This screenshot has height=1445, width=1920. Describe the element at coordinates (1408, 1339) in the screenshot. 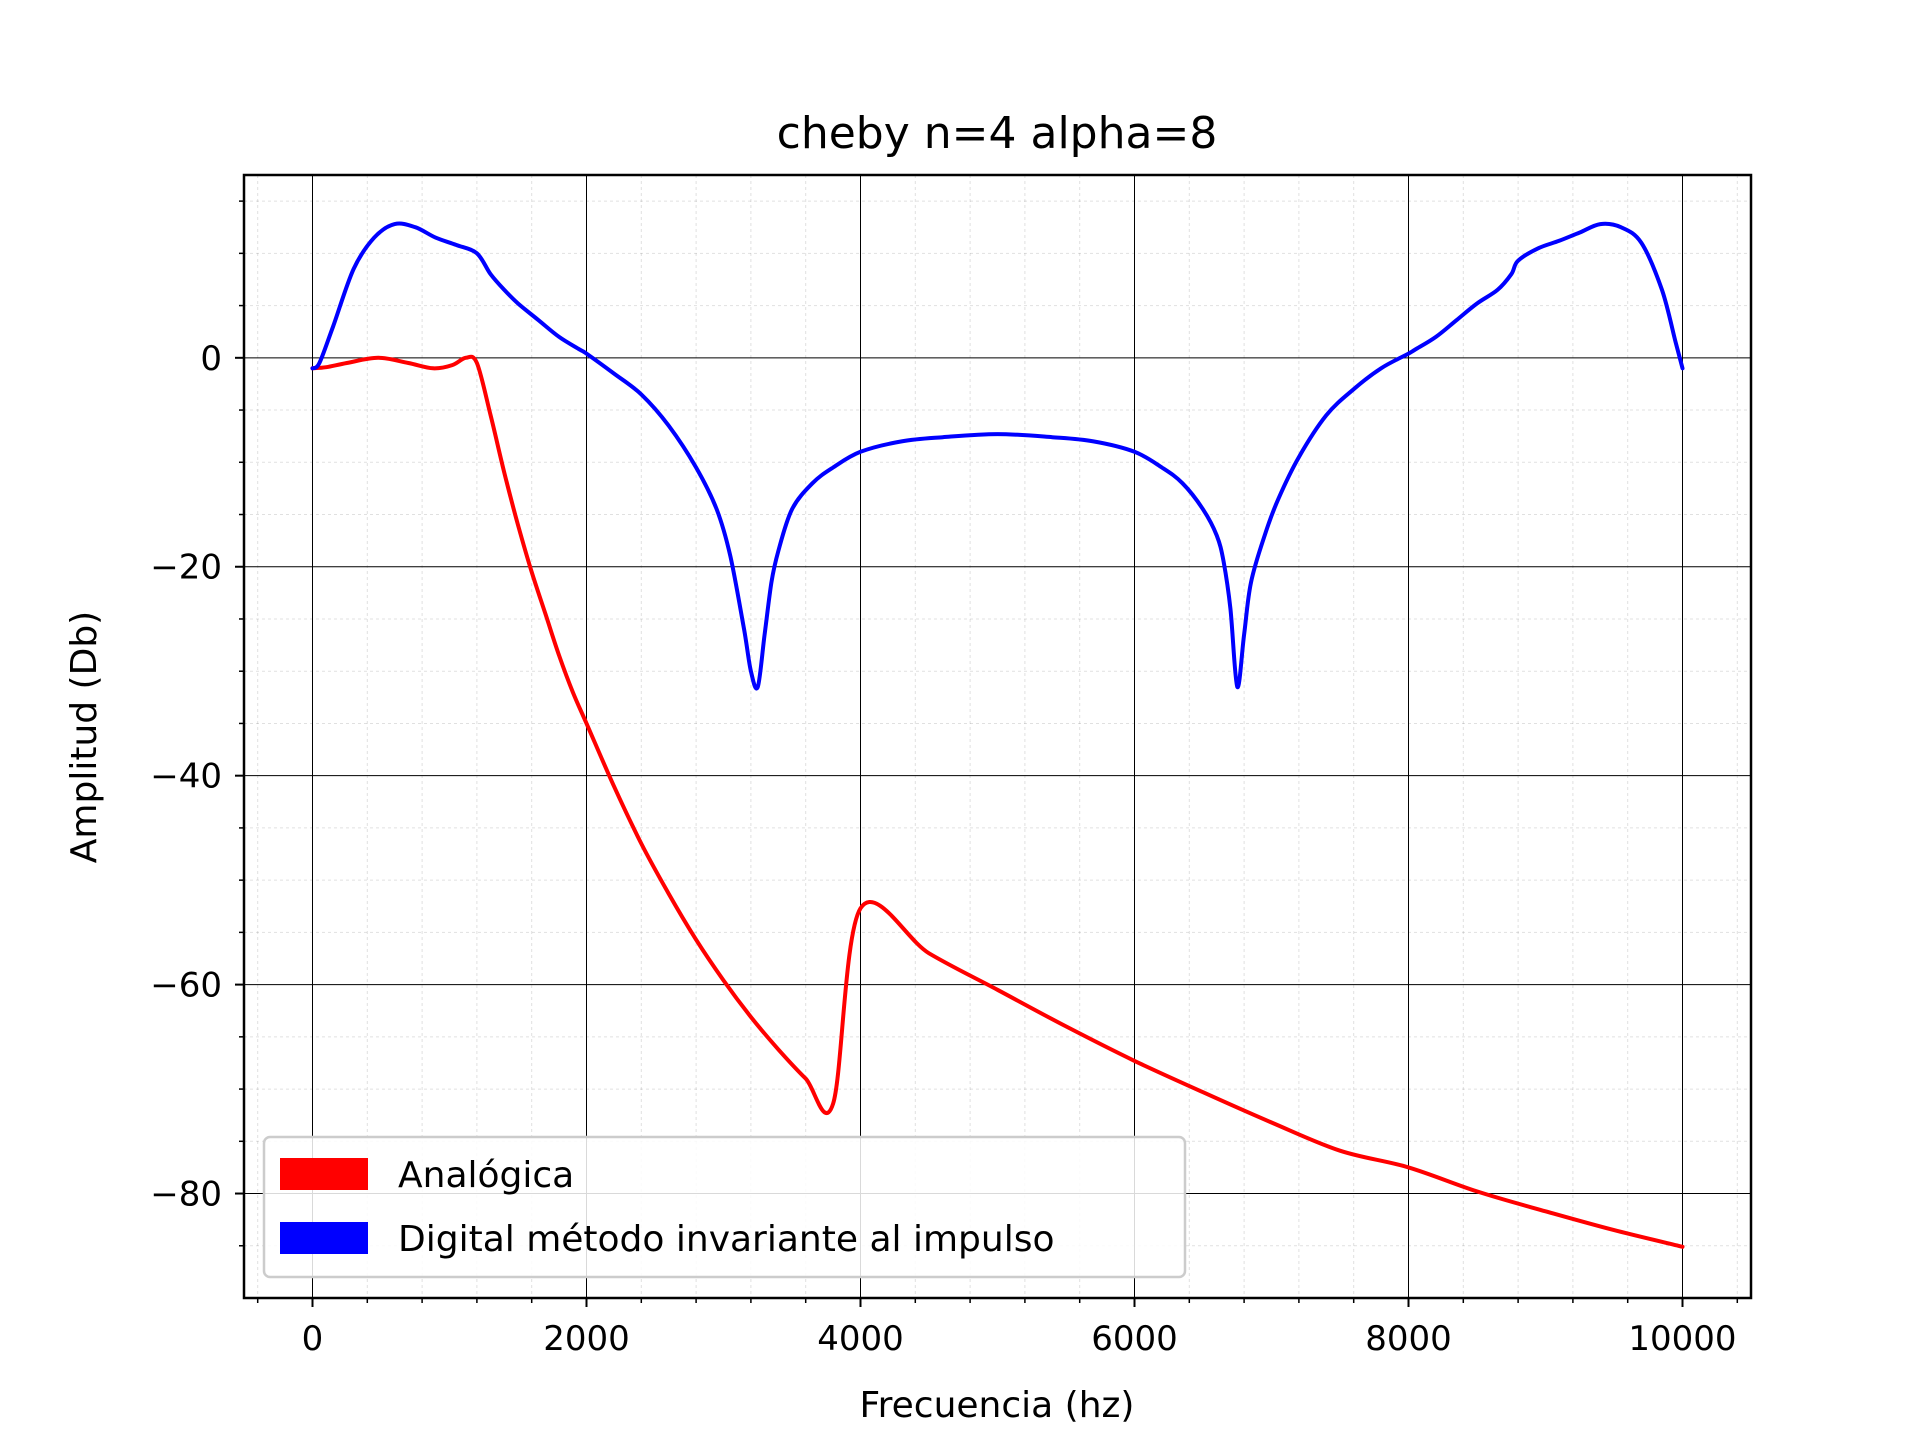

I see `x-tick-label: 8000` at that location.